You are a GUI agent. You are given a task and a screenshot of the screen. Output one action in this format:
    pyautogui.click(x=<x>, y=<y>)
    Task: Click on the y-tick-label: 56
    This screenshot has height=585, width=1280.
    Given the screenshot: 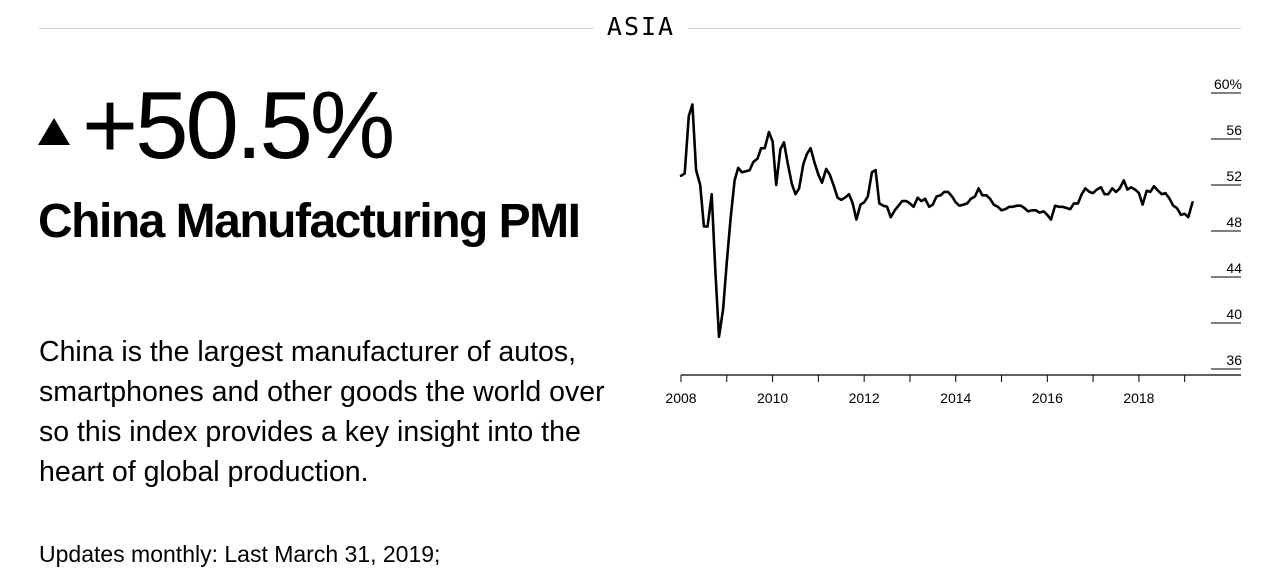 What is the action you would take?
    pyautogui.click(x=1234, y=130)
    